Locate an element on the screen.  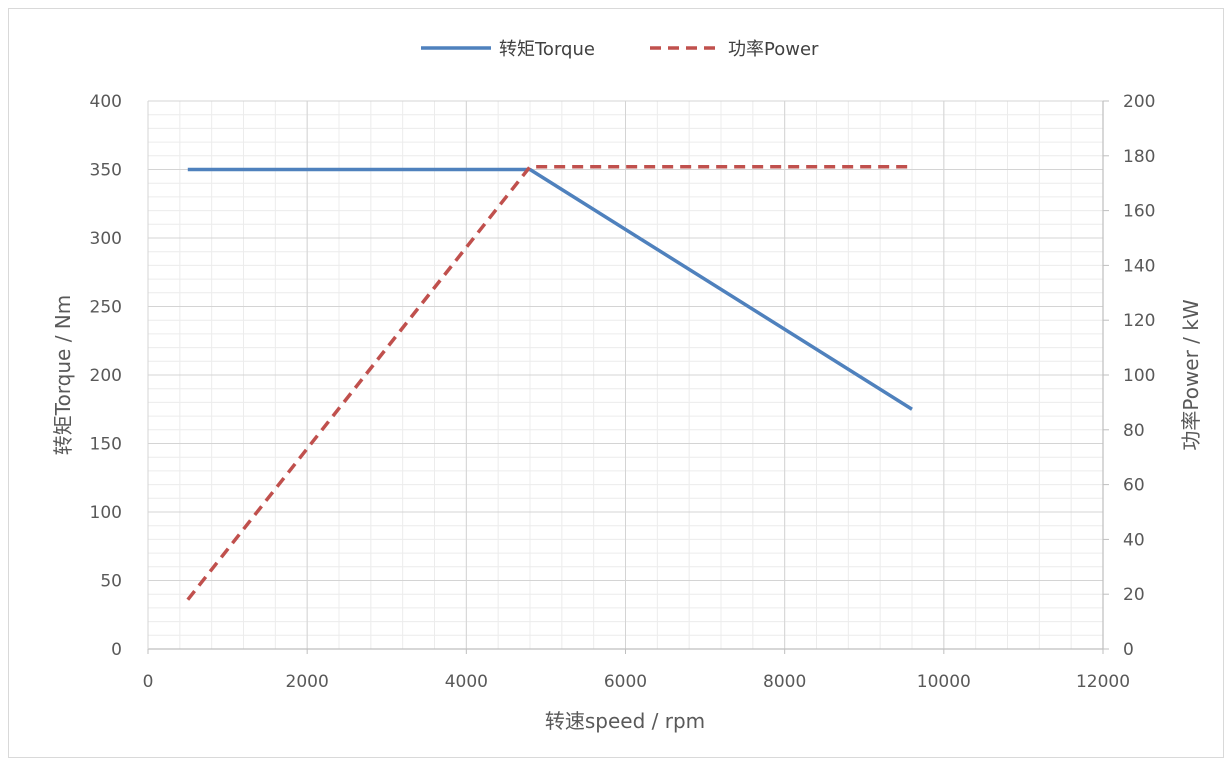
y-tick-labels: 0 50 100 150 200 250 300 350 400 is located at coordinates (106, 376).